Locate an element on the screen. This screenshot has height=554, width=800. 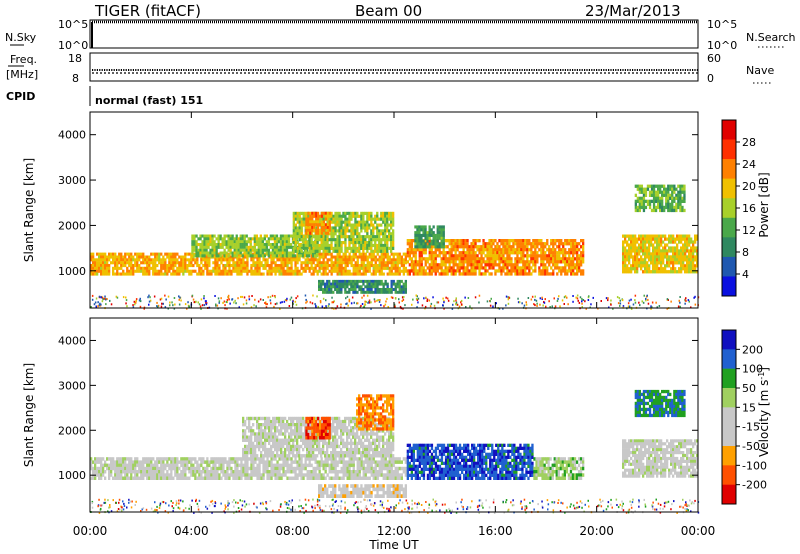
velocity-colorbar-frame is located at coordinates (729, 417).